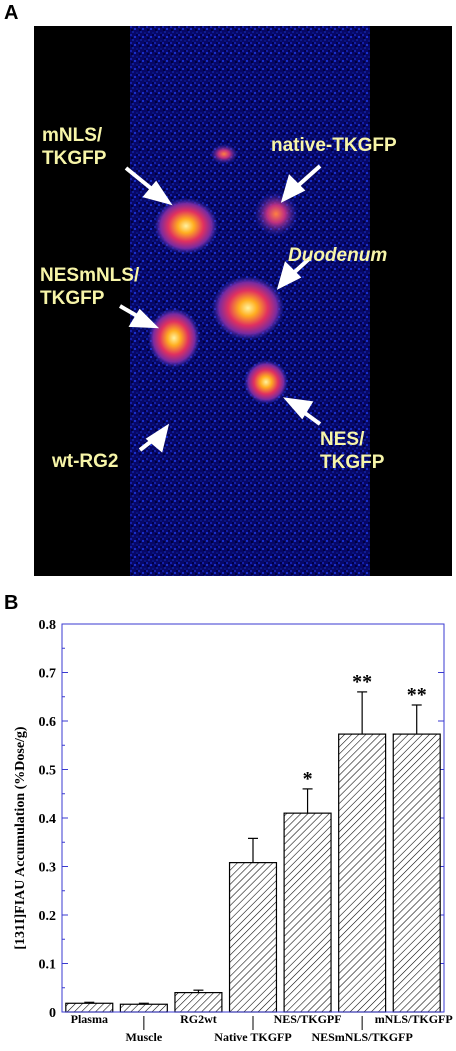 The image size is (456, 1051). Describe the element at coordinates (74, 147) in the screenshot. I see `label-mnls-tkgfp: mNLS/ TKGFP` at that location.